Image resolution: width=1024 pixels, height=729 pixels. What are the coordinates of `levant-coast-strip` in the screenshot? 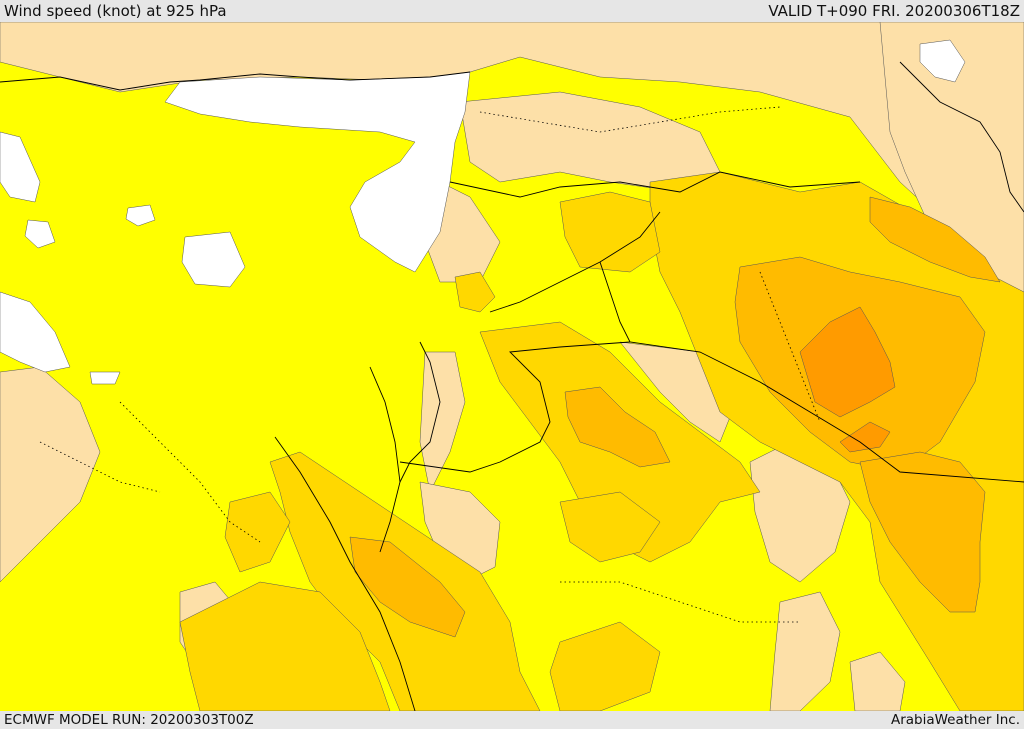 It's located at (105, 378).